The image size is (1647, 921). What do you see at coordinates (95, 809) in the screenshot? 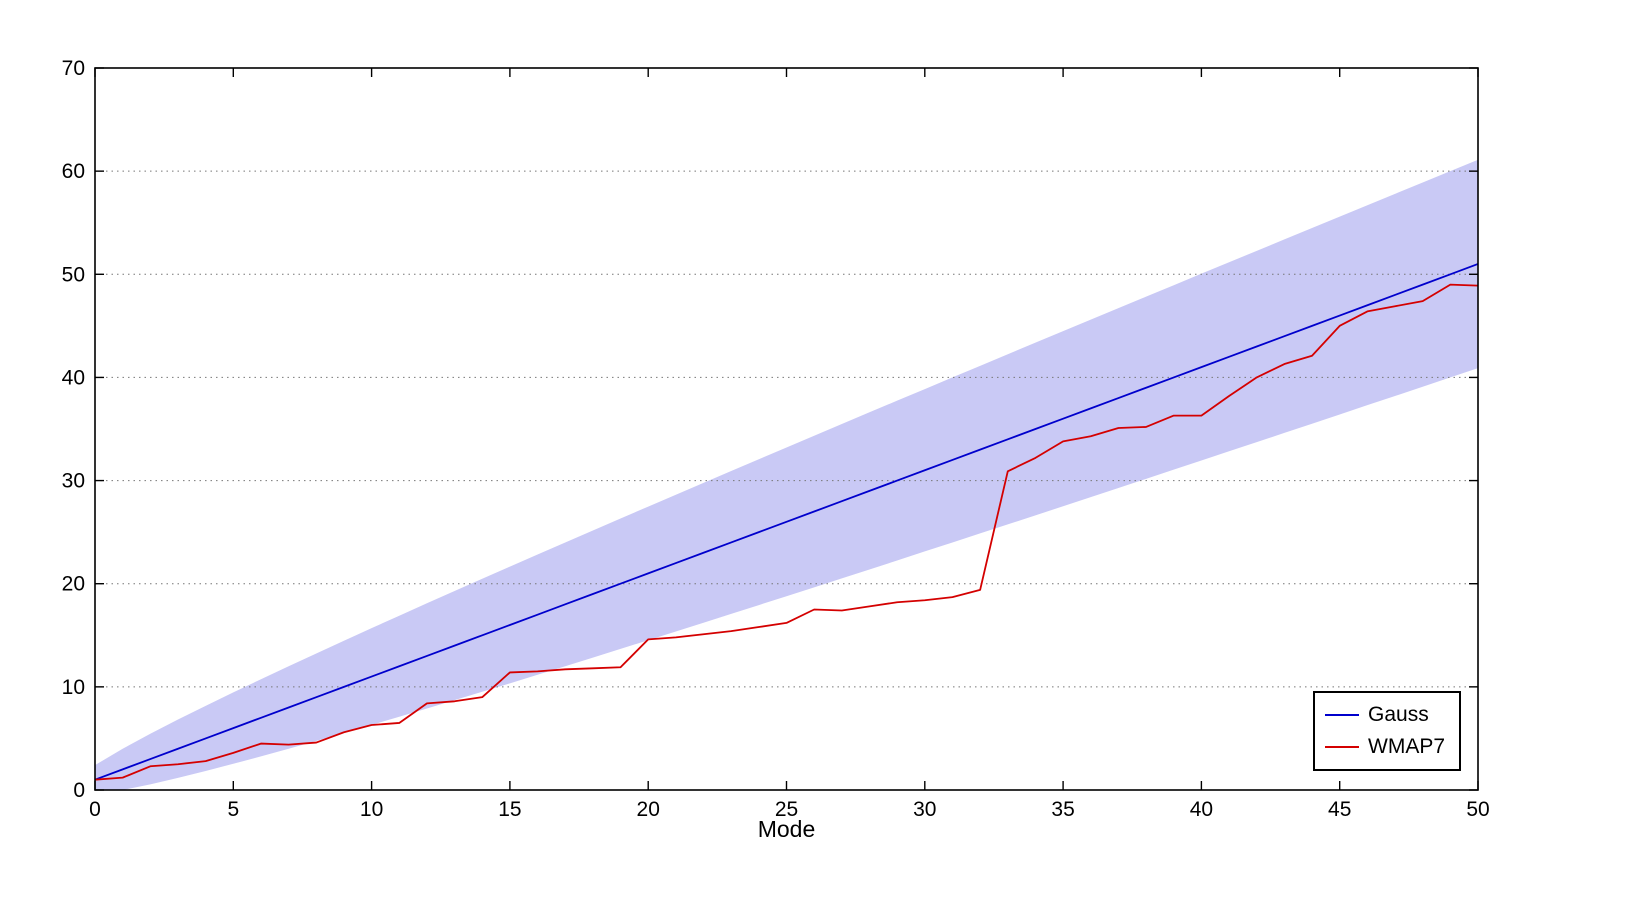
I see `x-tick-label: 0` at bounding box center [95, 809].